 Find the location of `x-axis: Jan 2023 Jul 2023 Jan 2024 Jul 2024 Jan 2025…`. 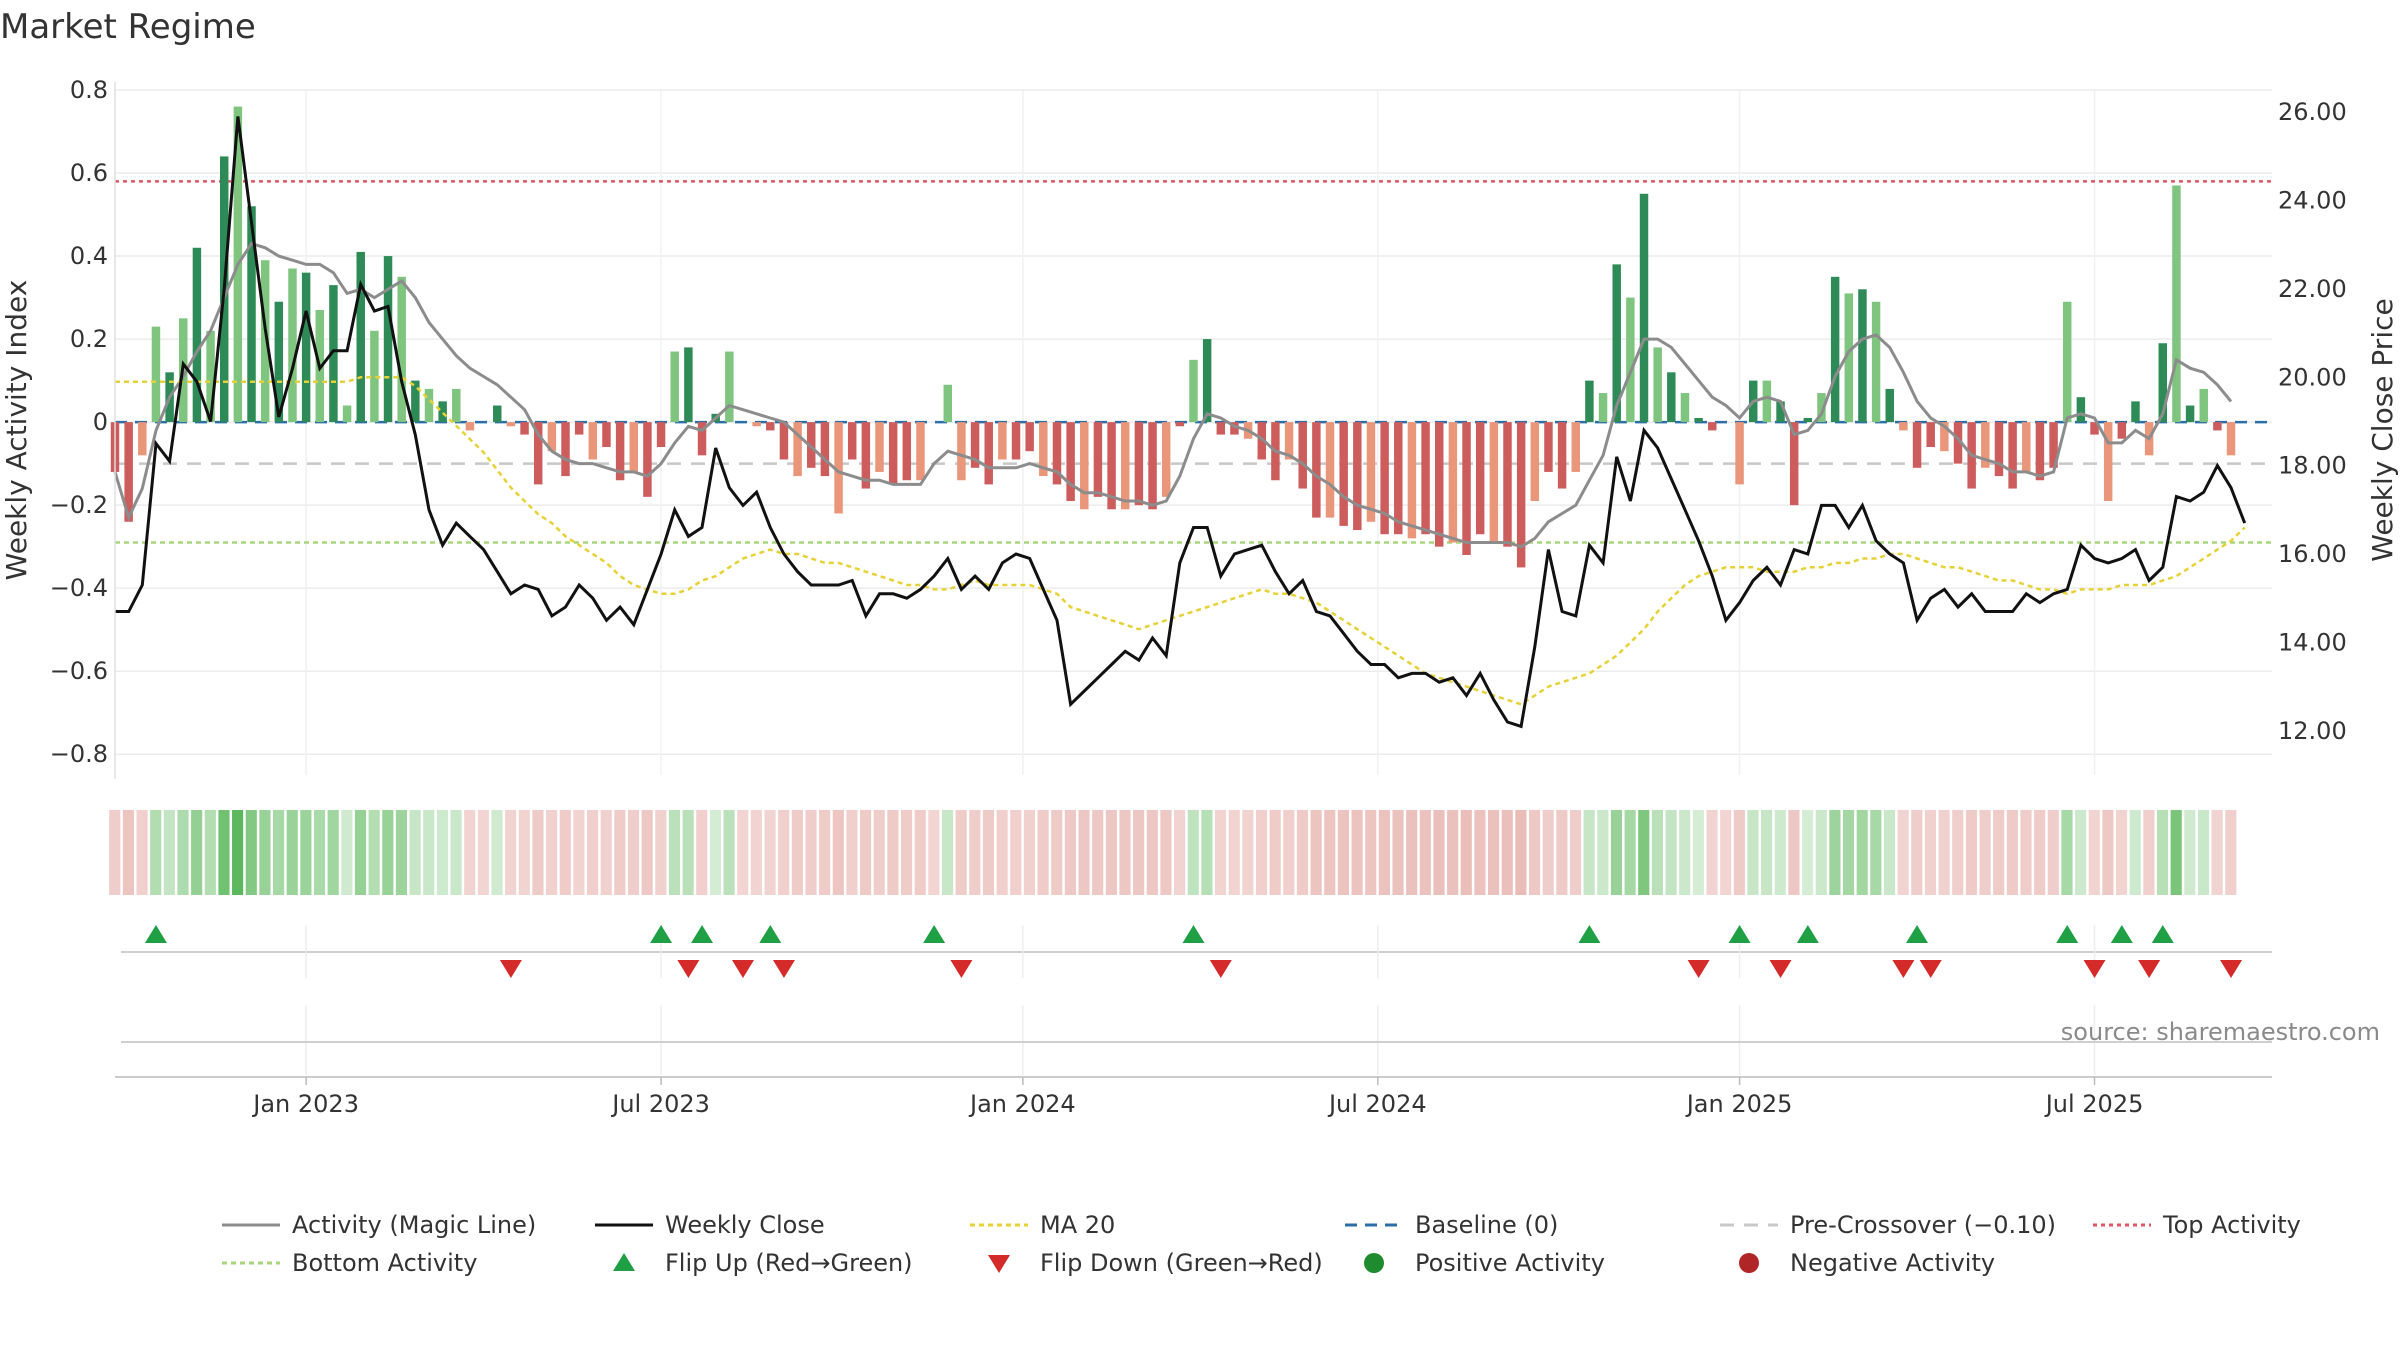

x-axis: Jan 2023 Jul 2023 Jan 2024 Jul 2024 Jan 2025… is located at coordinates (1193, 1097).